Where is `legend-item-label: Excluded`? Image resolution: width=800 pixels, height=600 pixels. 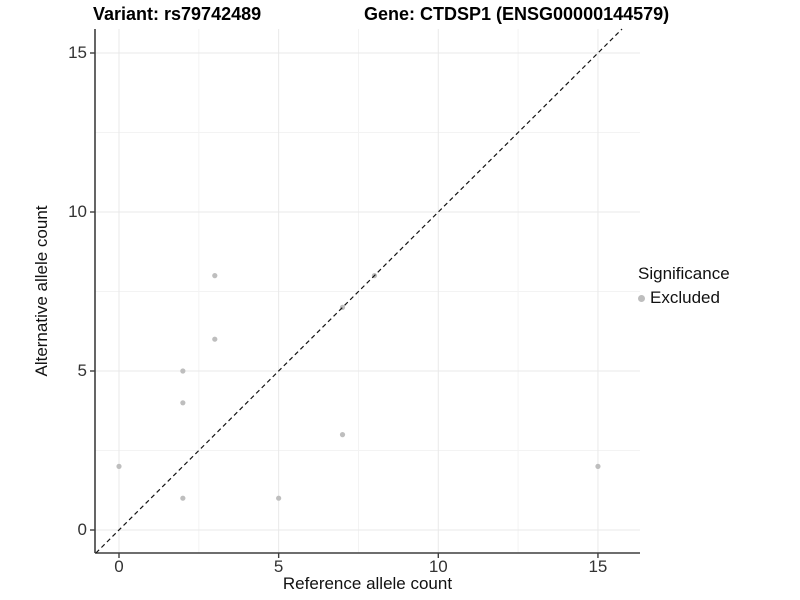
legend-item-label: Excluded is located at coordinates (685, 297).